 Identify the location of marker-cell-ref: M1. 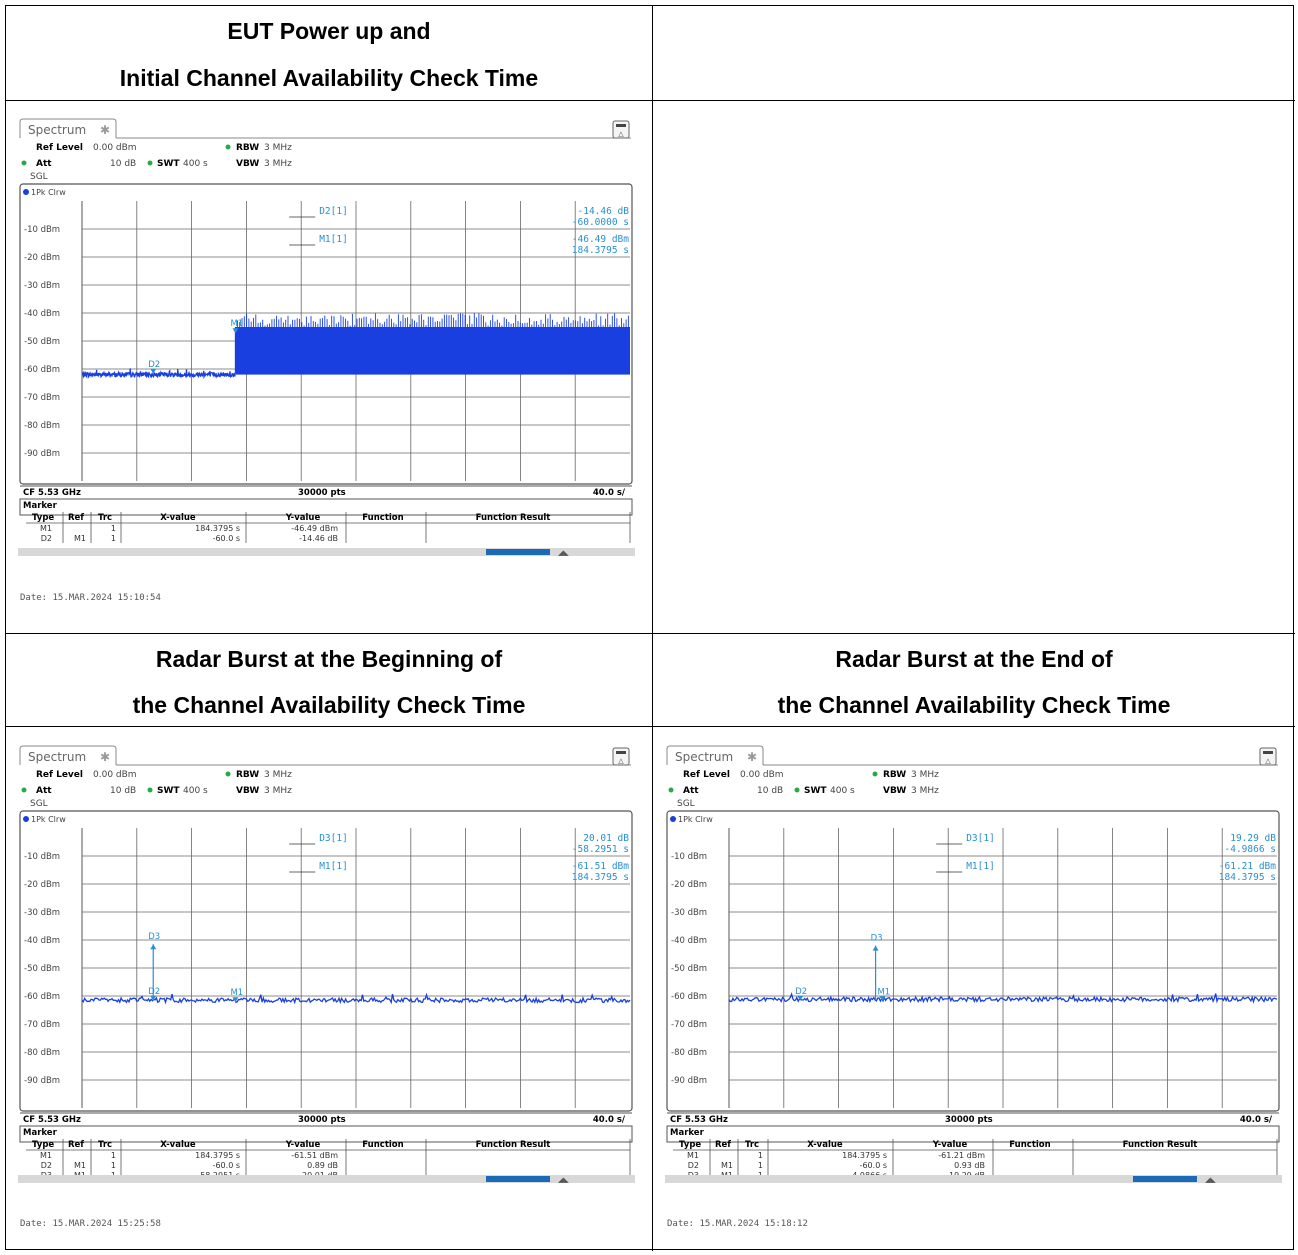
(80, 538).